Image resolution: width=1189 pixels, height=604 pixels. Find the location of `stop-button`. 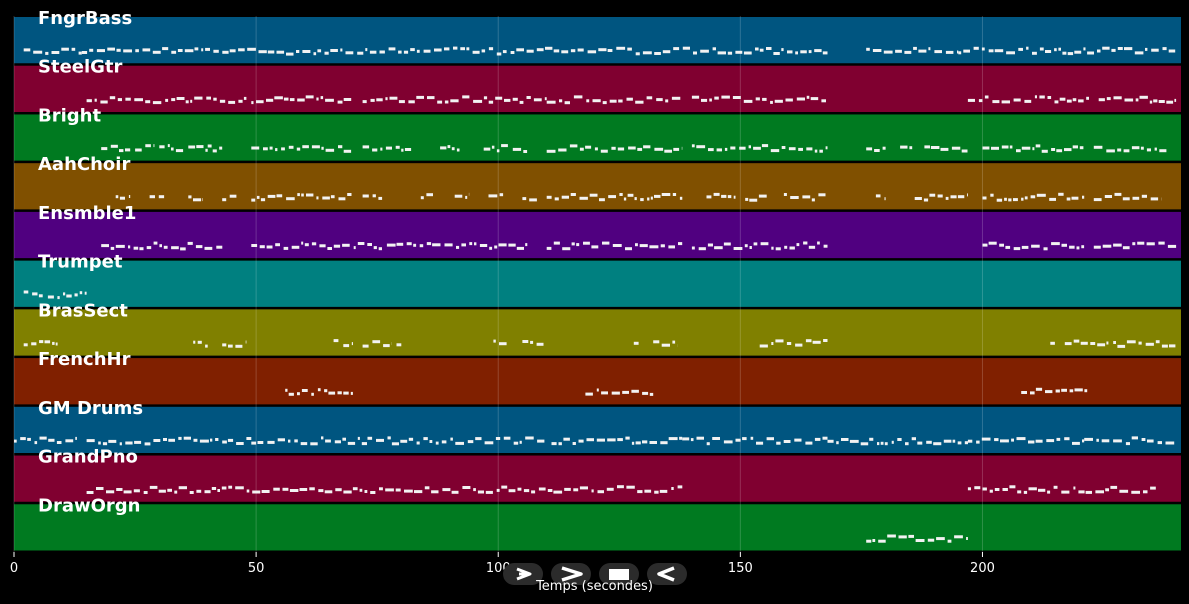

stop-button is located at coordinates (619, 574).